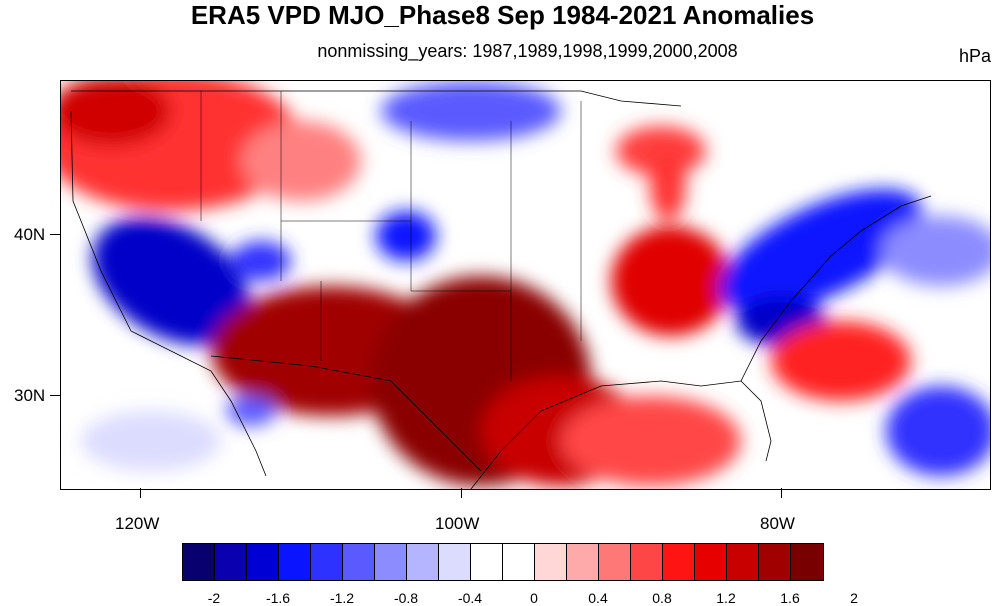  Describe the element at coordinates (30, 395) in the screenshot. I see `lat-label-30n: 30N` at that location.